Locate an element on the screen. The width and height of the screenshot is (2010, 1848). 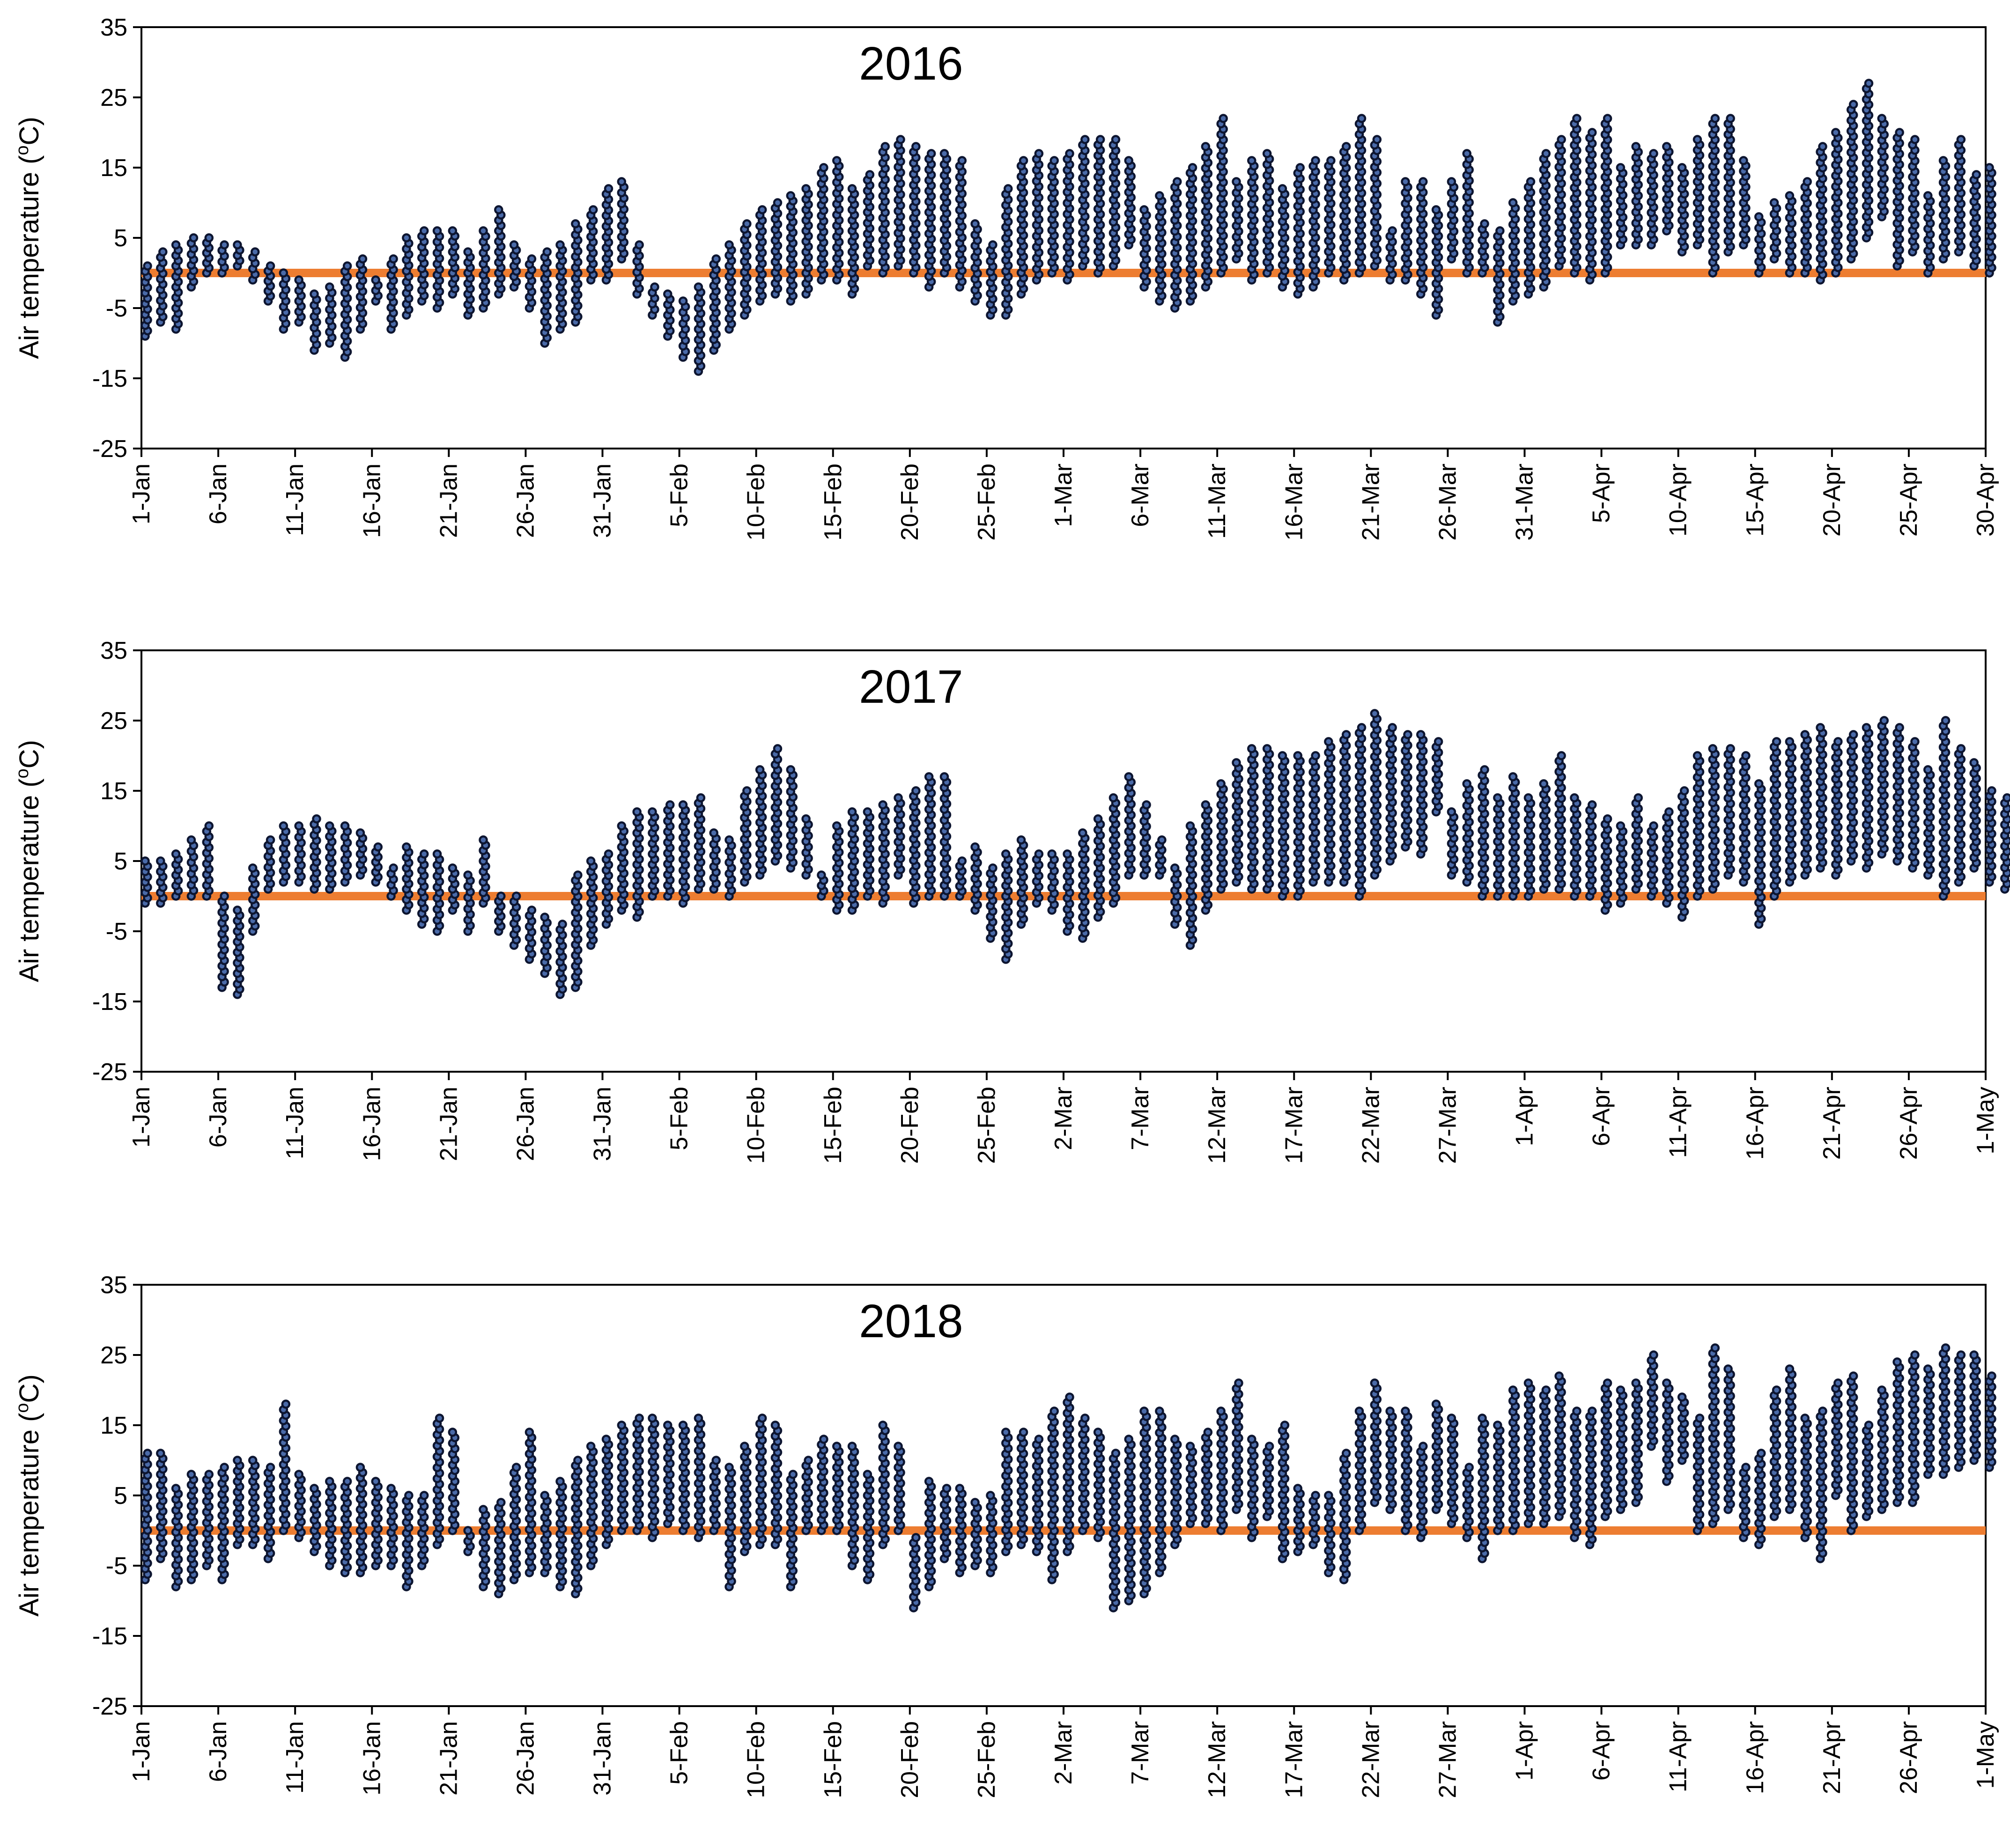
x-tick-label: 11-Apr is located at coordinates (1678, 1122).